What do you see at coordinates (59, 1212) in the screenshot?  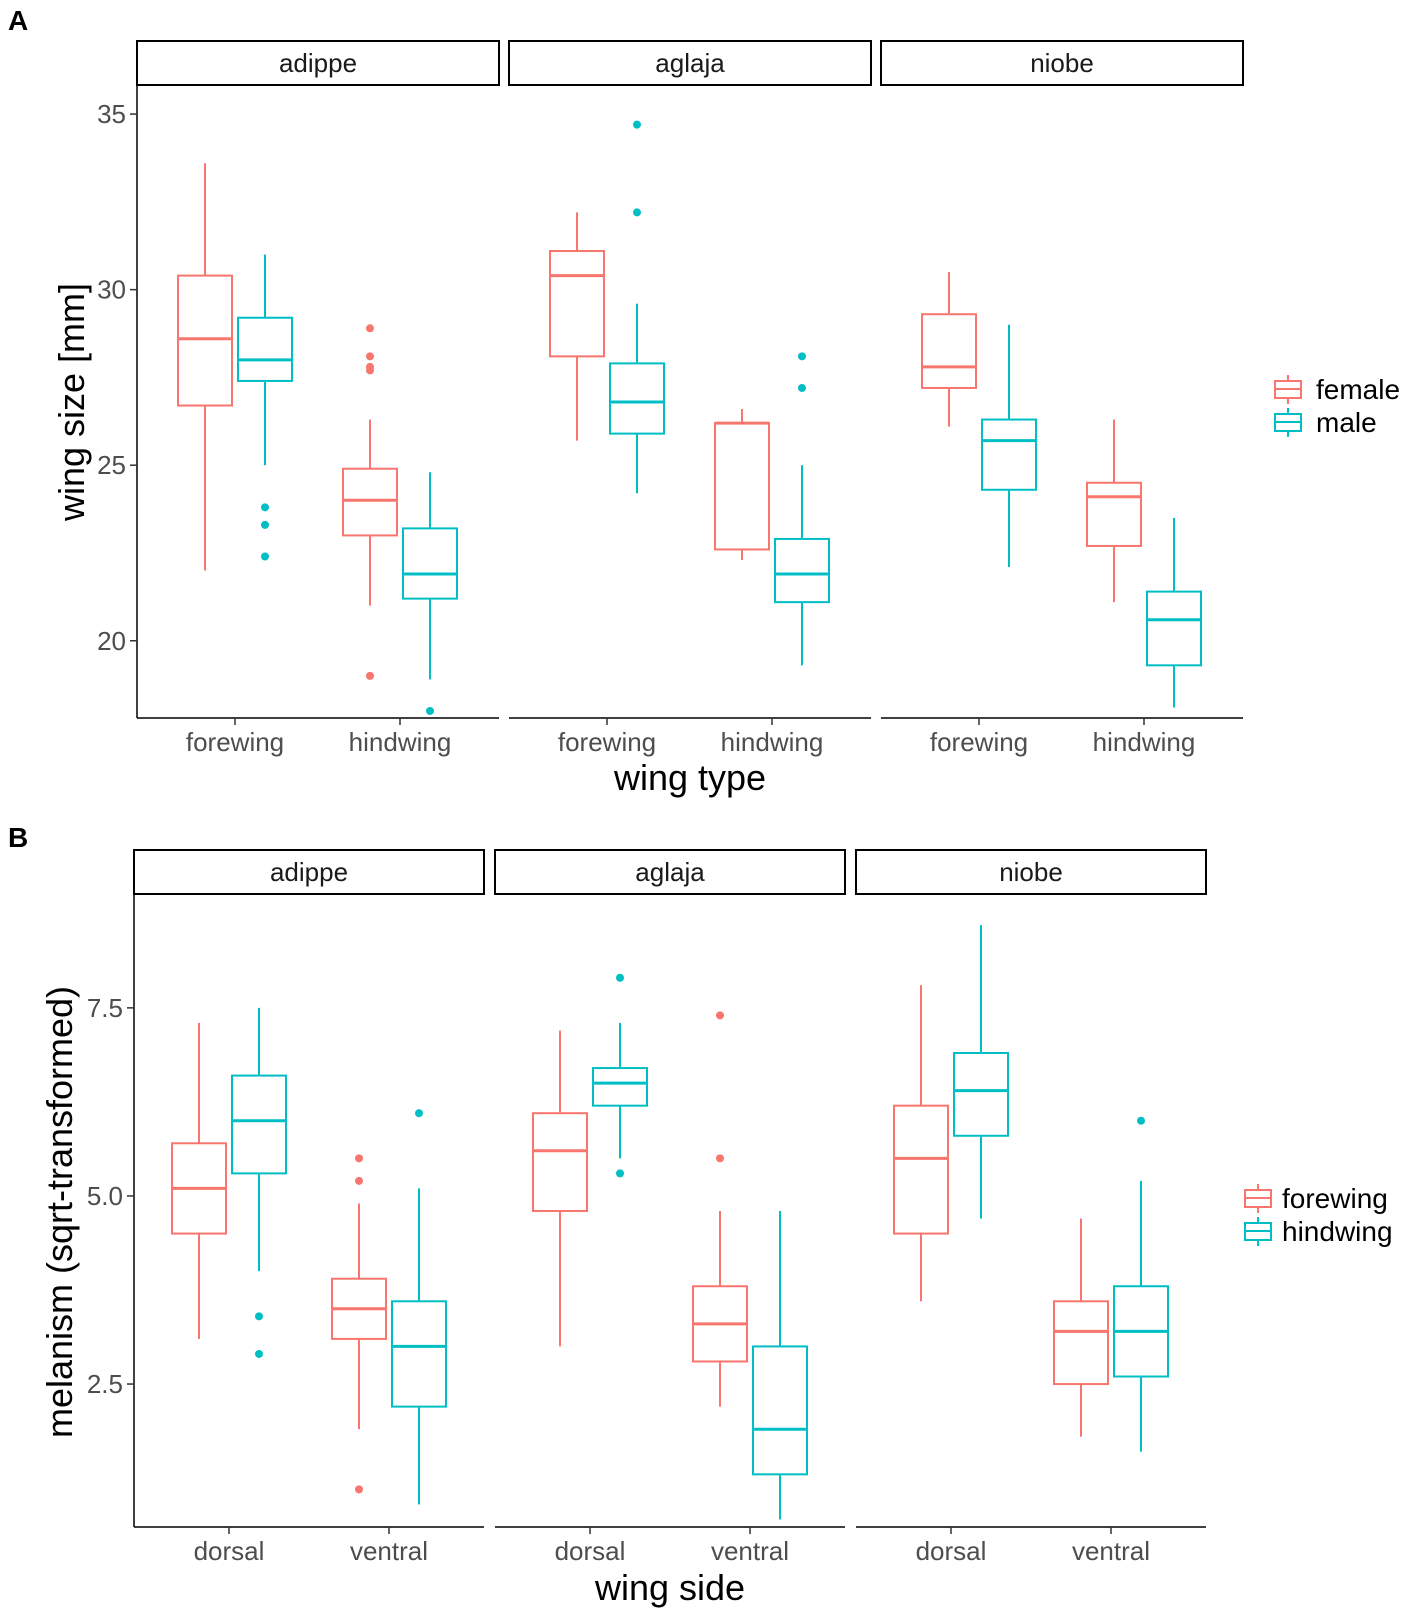 I see `y-axis-title-b: melanism (sqrt-transformed)` at bounding box center [59, 1212].